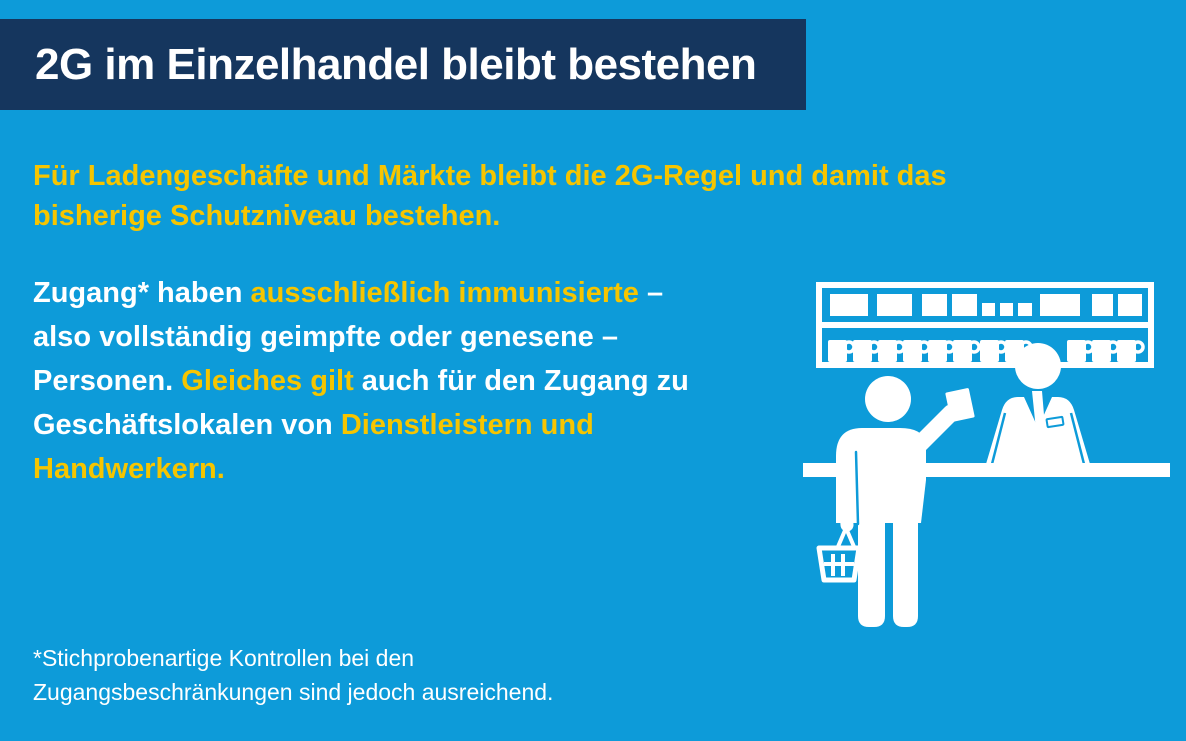 This screenshot has width=1186, height=741. Describe the element at coordinates (960, 405) in the screenshot. I see `certificate-card` at that location.